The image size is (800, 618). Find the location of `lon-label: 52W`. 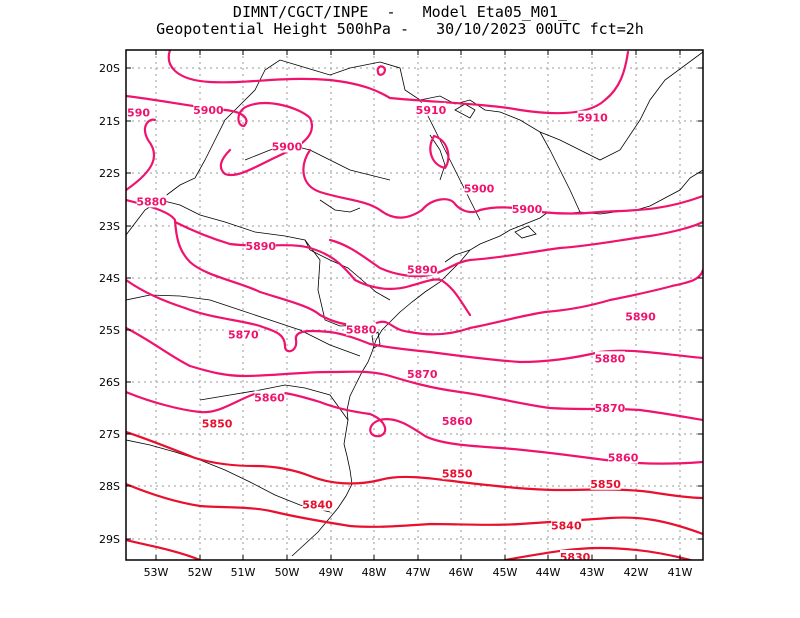

lon-label: 52W is located at coordinates (200, 572).